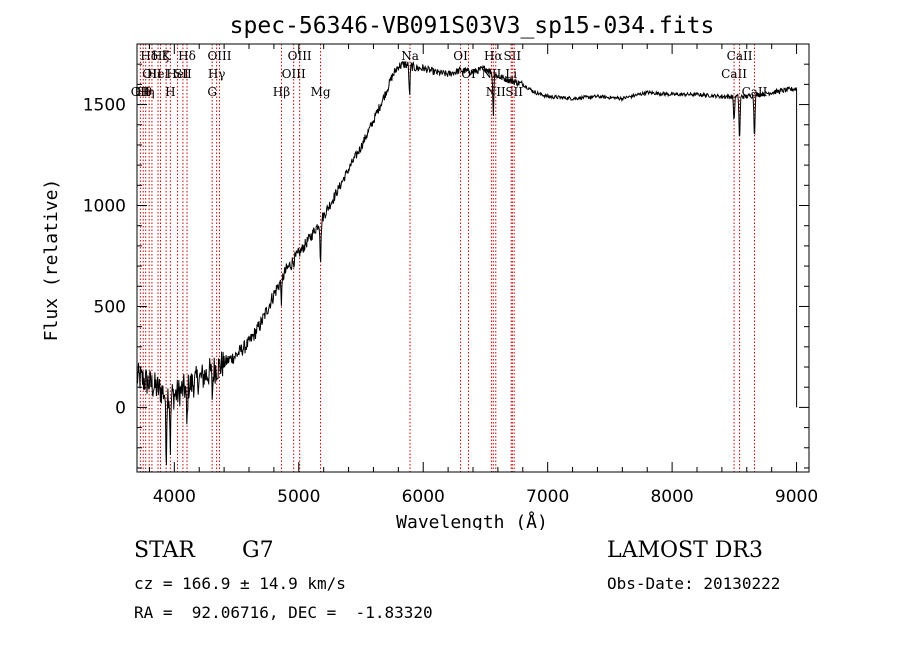 The width and height of the screenshot is (900, 649). I want to click on y-tick-label: 500, so click(110, 307).